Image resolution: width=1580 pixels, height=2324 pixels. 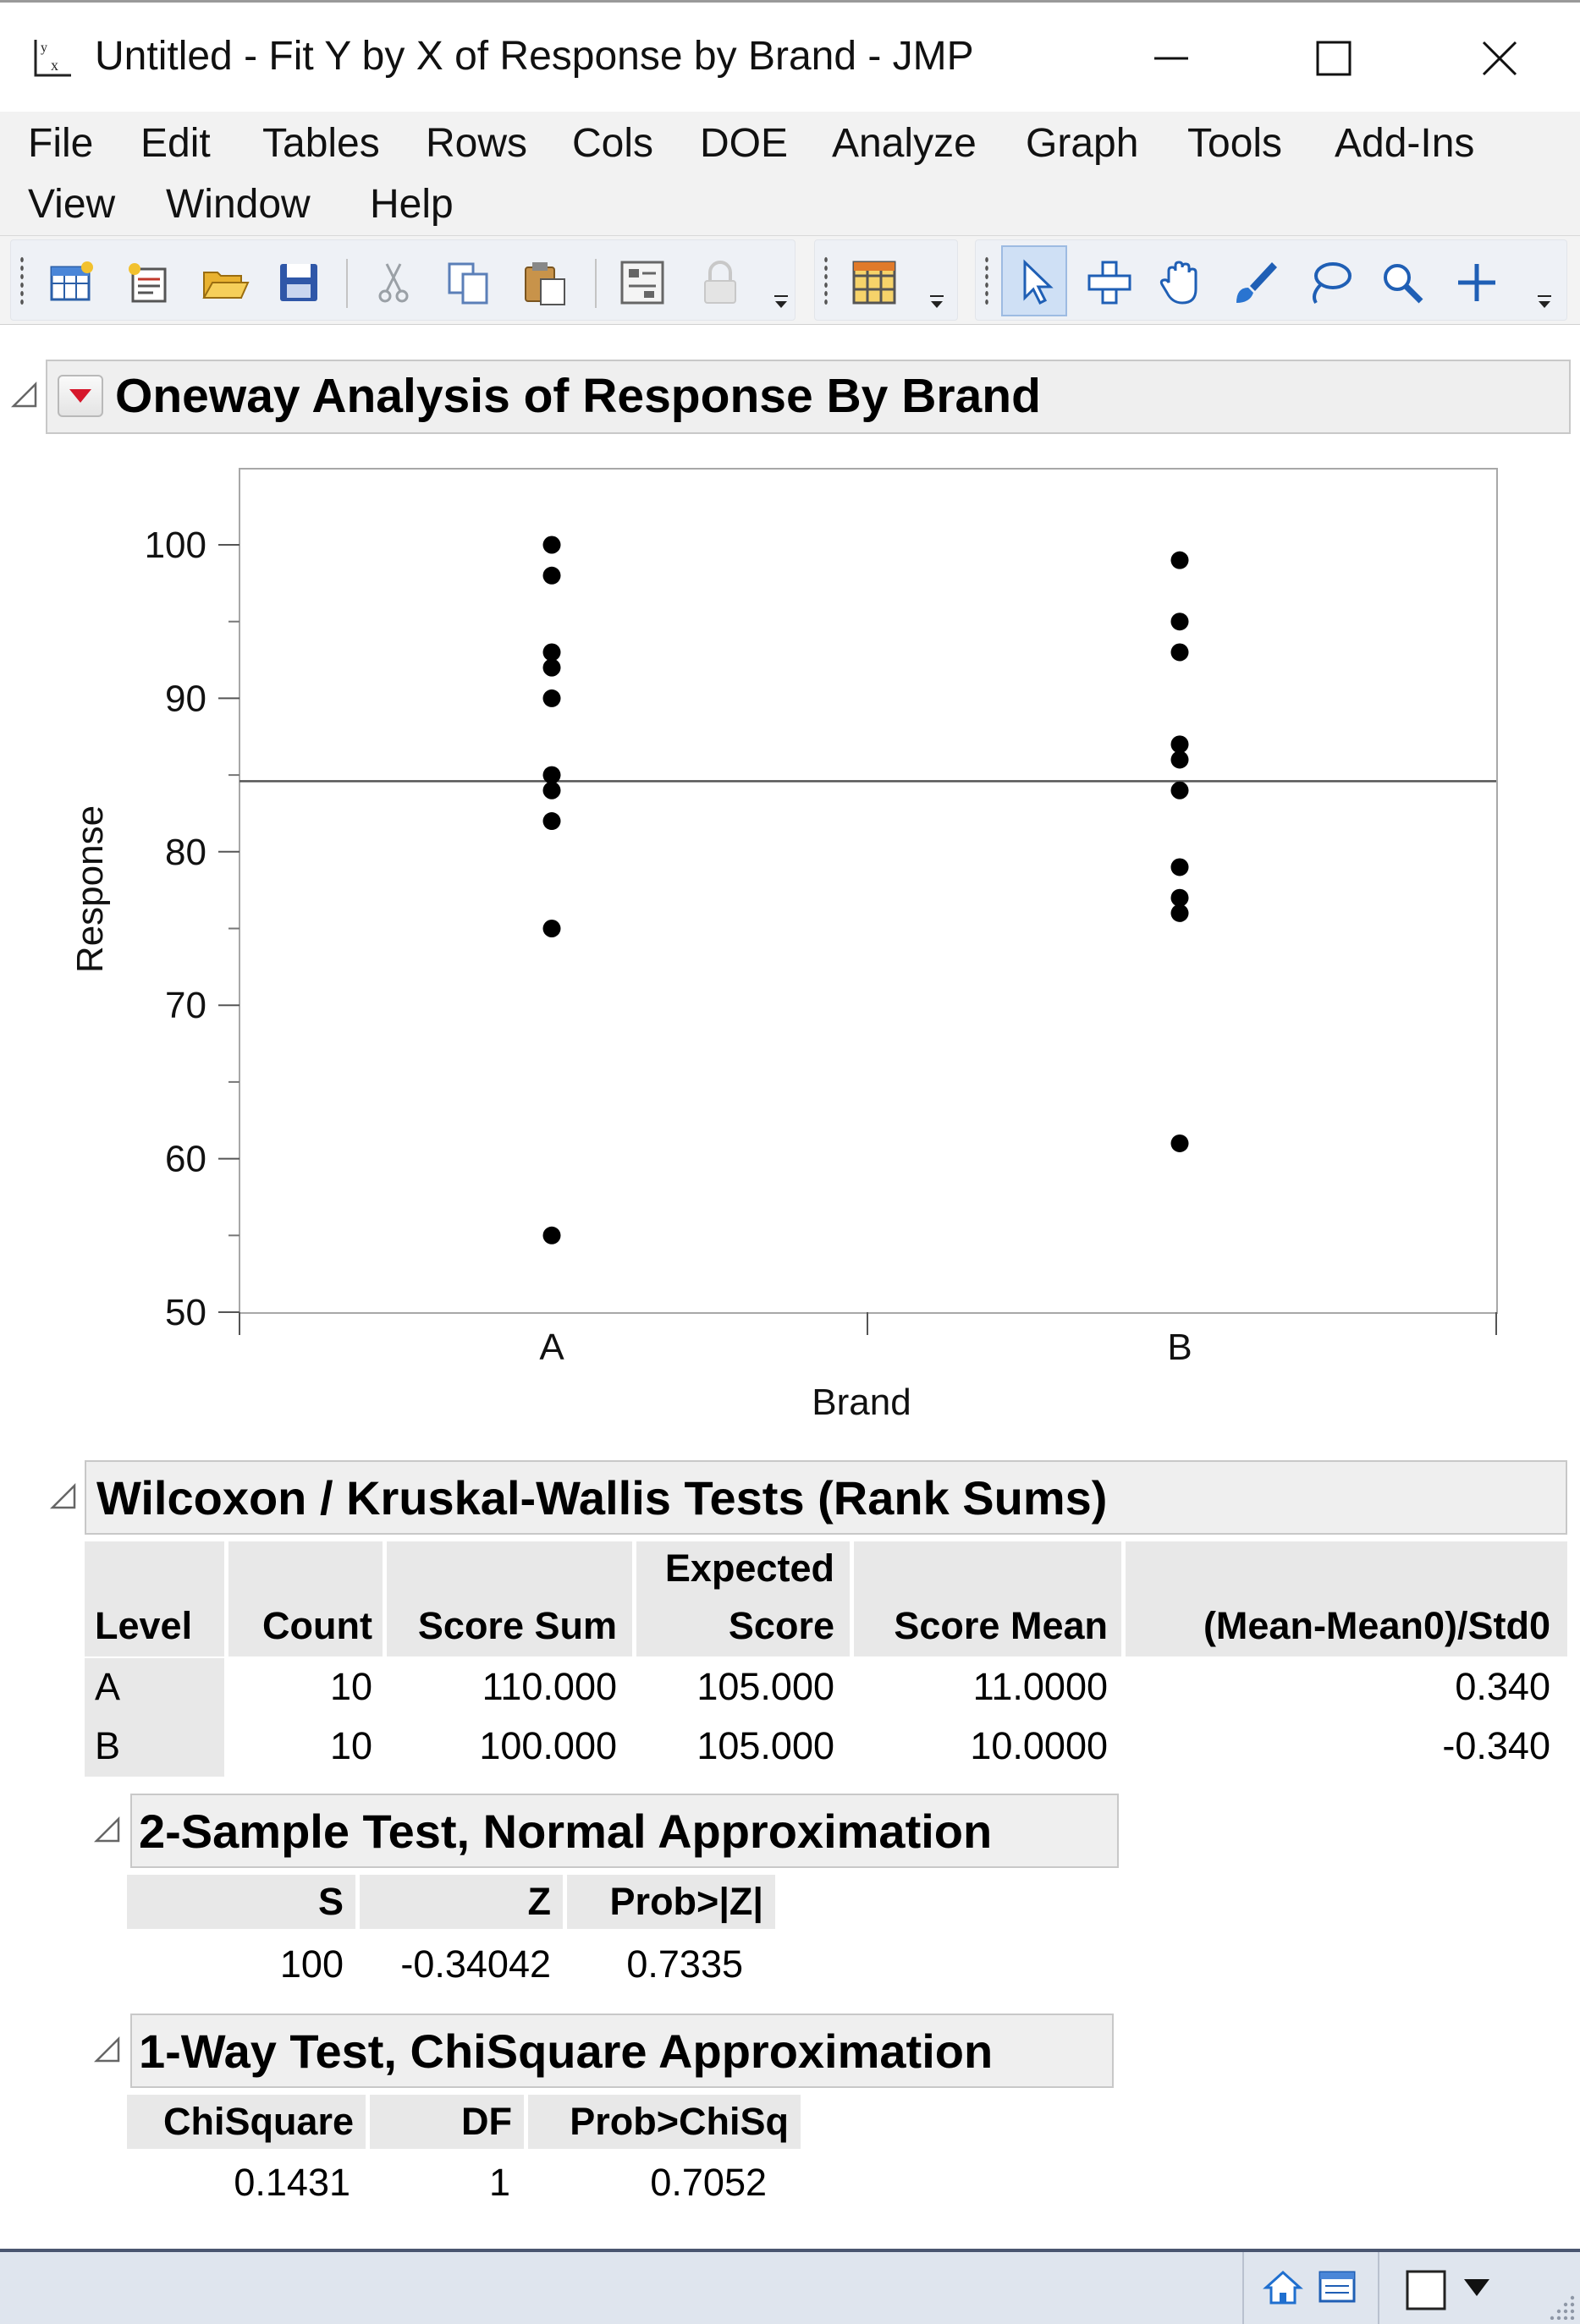 I want to click on resize-grip-icon, so click(x=1563, y=2305).